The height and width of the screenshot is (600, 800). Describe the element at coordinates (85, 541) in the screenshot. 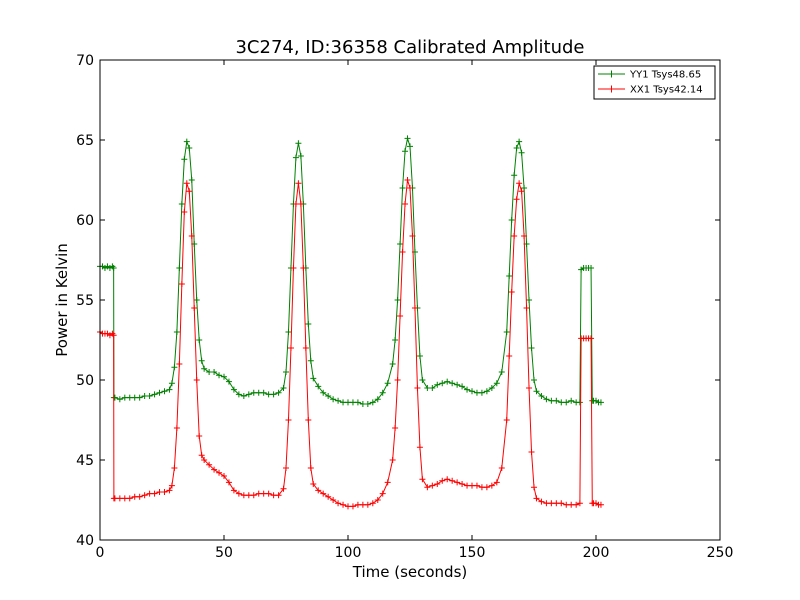

I see `y-tick-label: 40` at that location.